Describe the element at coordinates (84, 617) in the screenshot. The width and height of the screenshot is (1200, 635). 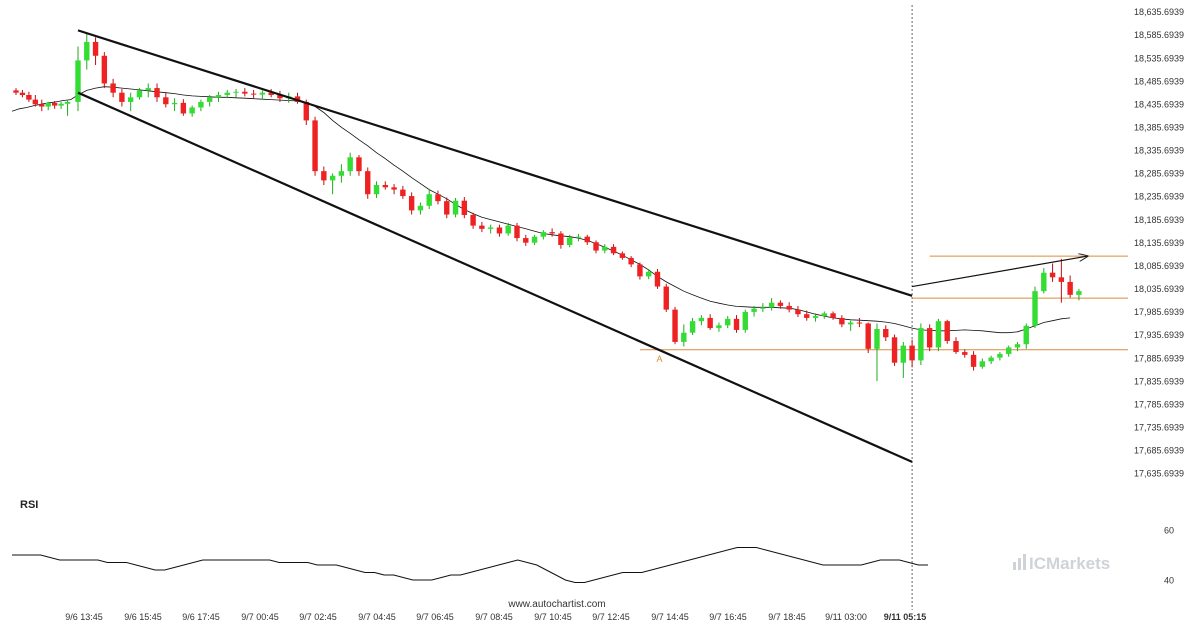
I see `time-tick-label: 9/6 13:45` at that location.